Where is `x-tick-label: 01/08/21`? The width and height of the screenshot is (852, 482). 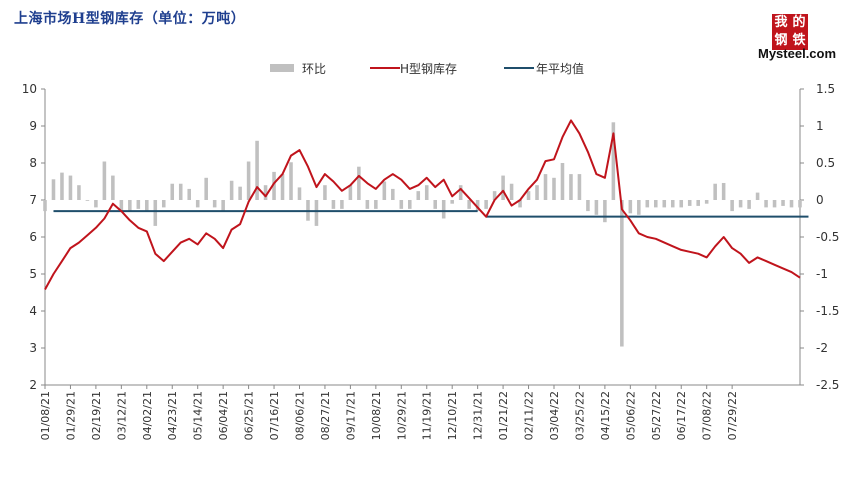
x-tick-label: 01/08/21 is located at coordinates (45, 415).